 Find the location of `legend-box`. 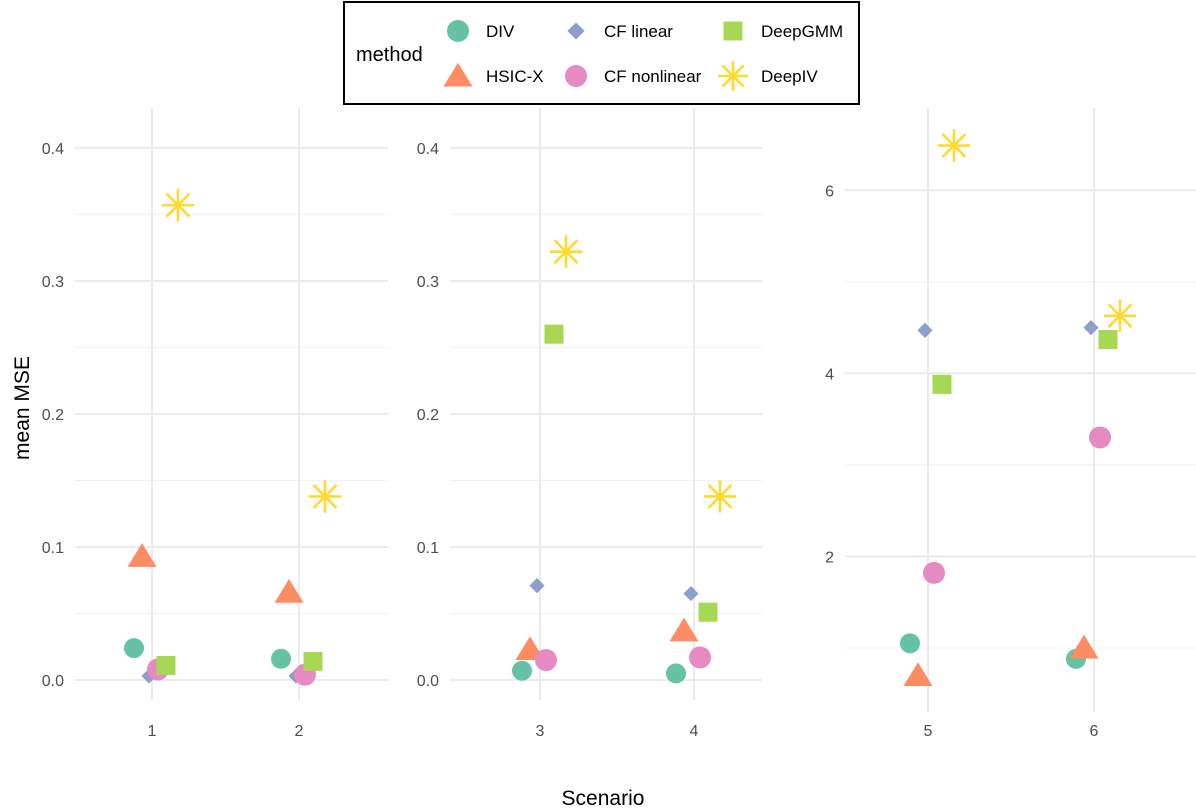

legend-box is located at coordinates (601, 53).